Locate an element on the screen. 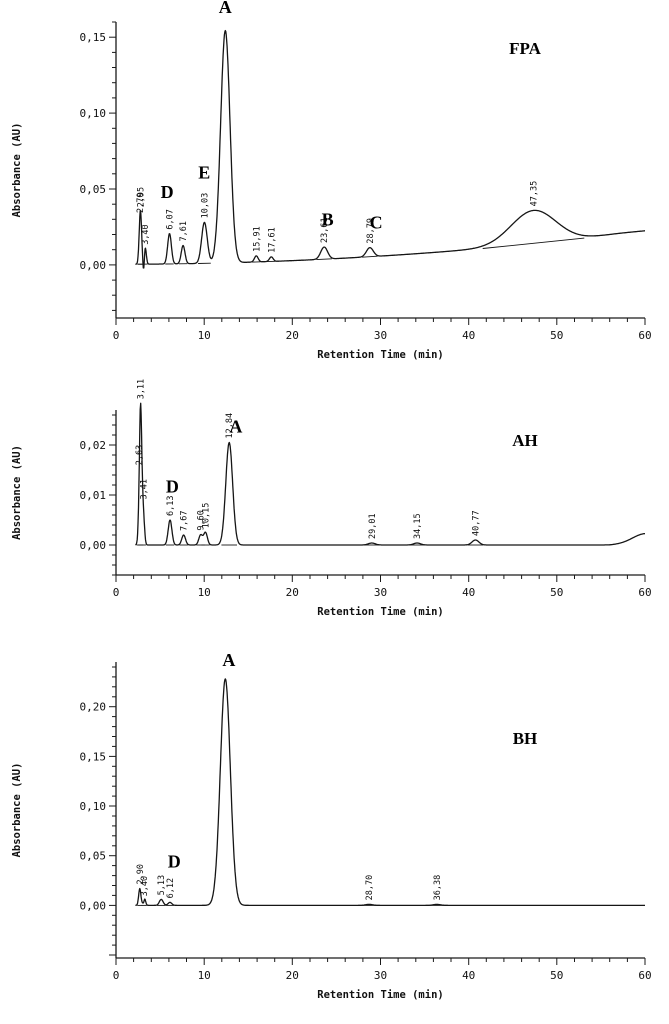 The width and height of the screenshot is (669, 1024). y-tick-label: 0,20 is located at coordinates (93, 707).